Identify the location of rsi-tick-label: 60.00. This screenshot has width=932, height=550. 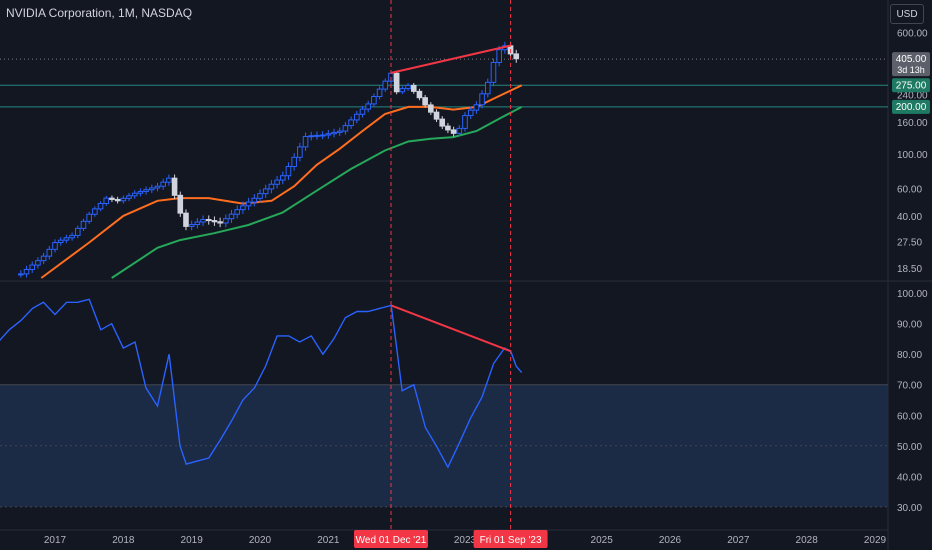
(909, 416).